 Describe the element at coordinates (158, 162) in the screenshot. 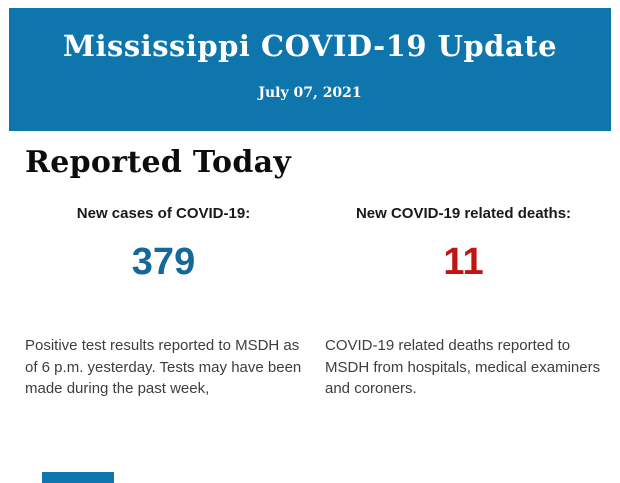

I see `section-heading: Reported Today` at that location.